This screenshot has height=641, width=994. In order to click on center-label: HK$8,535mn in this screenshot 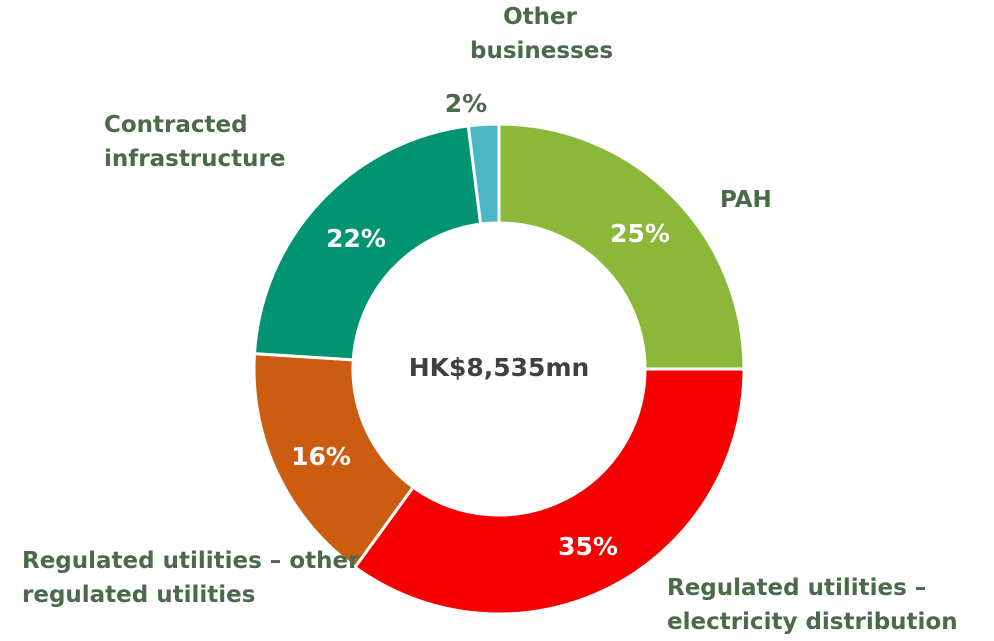, I will do `click(499, 367)`.